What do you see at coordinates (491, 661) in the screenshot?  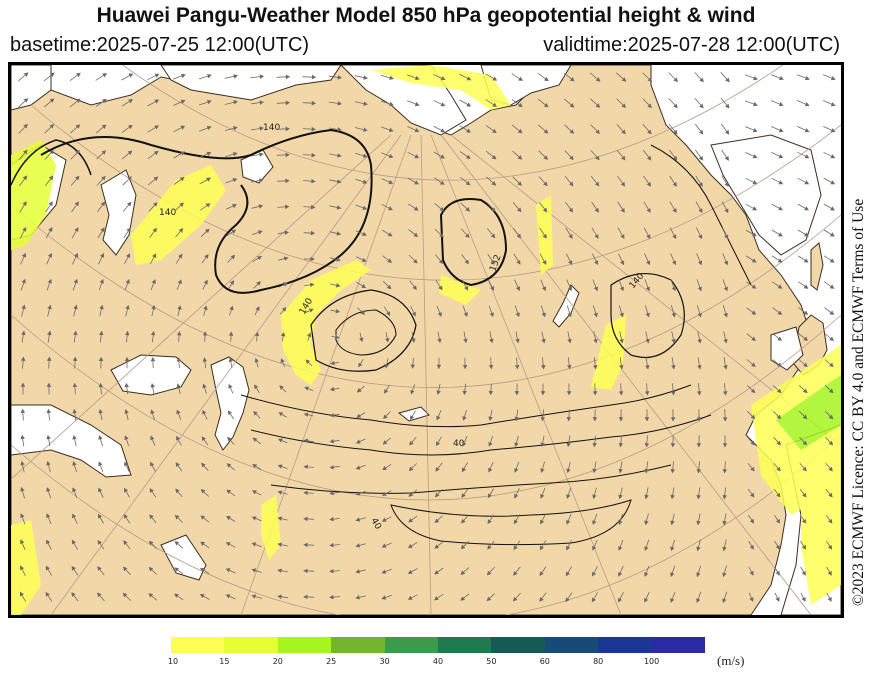 I see `colorbar-tick-label: 50` at bounding box center [491, 661].